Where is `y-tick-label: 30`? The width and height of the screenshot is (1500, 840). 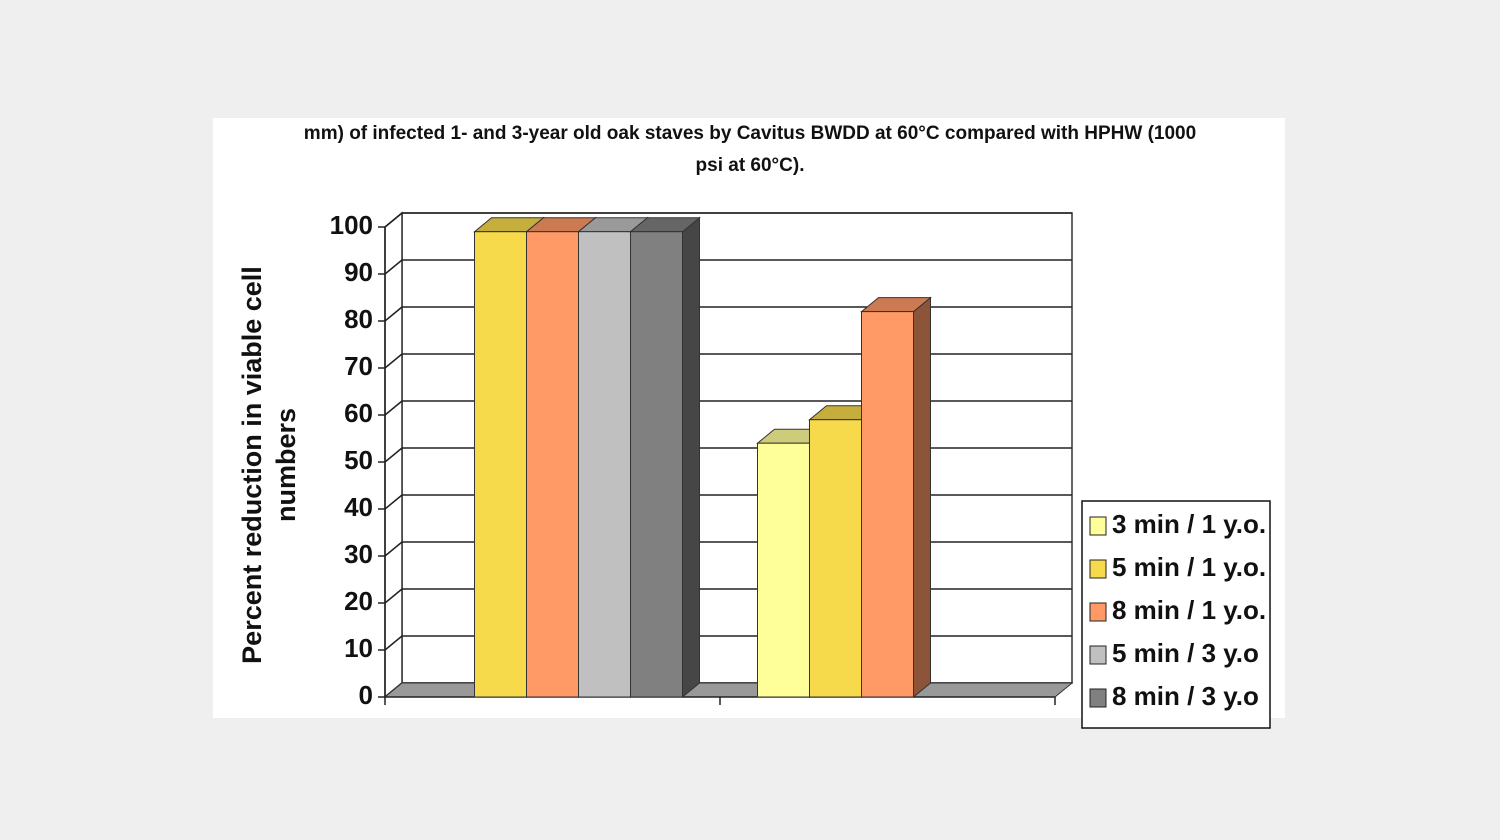
y-tick-label: 30 is located at coordinates (358, 554).